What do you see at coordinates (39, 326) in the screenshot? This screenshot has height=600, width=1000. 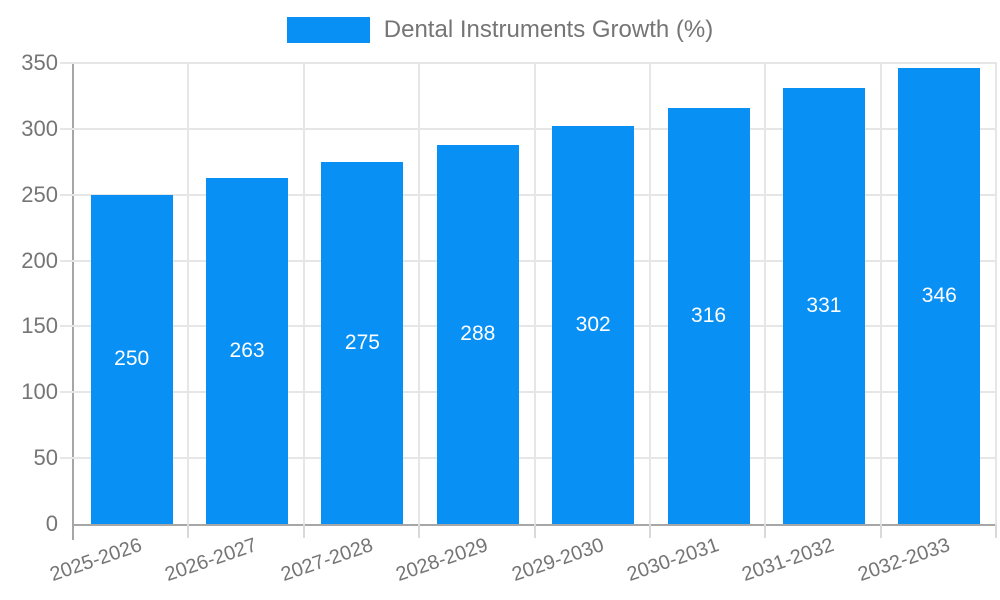 I see `y-axis-tick-label: 150` at bounding box center [39, 326].